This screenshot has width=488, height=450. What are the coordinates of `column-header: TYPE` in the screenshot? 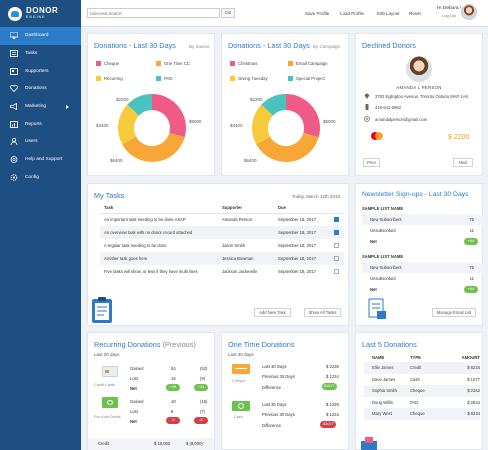 It's located at (415, 357).